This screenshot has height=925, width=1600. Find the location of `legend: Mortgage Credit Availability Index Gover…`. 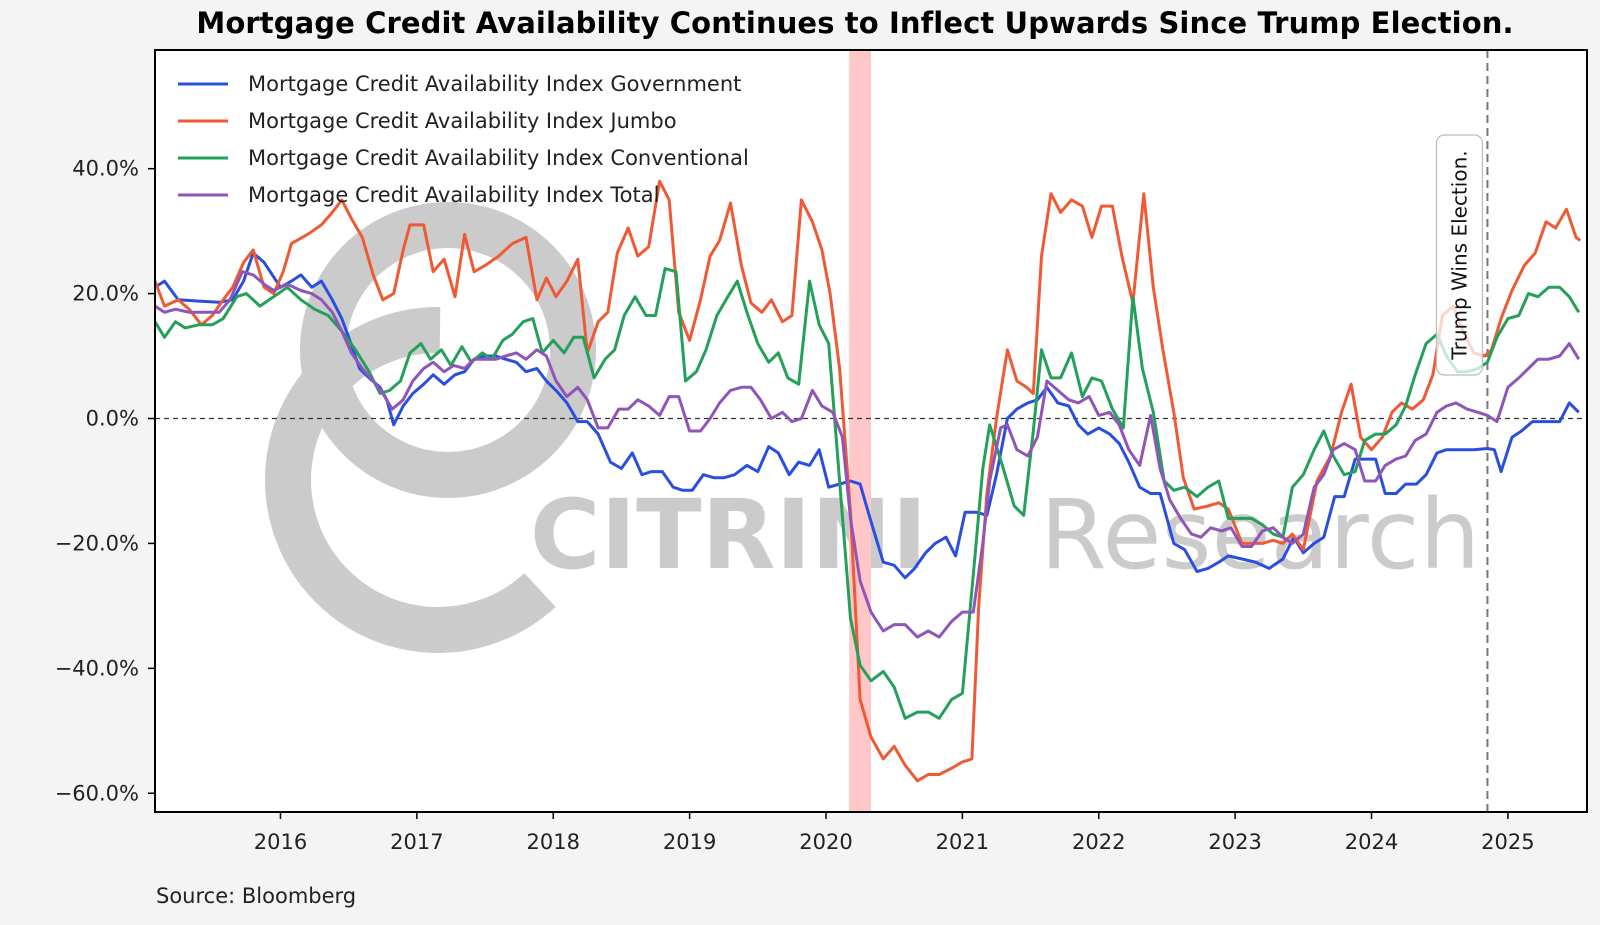

legend: Mortgage Credit Availability Index Gover… is located at coordinates (463, 139).